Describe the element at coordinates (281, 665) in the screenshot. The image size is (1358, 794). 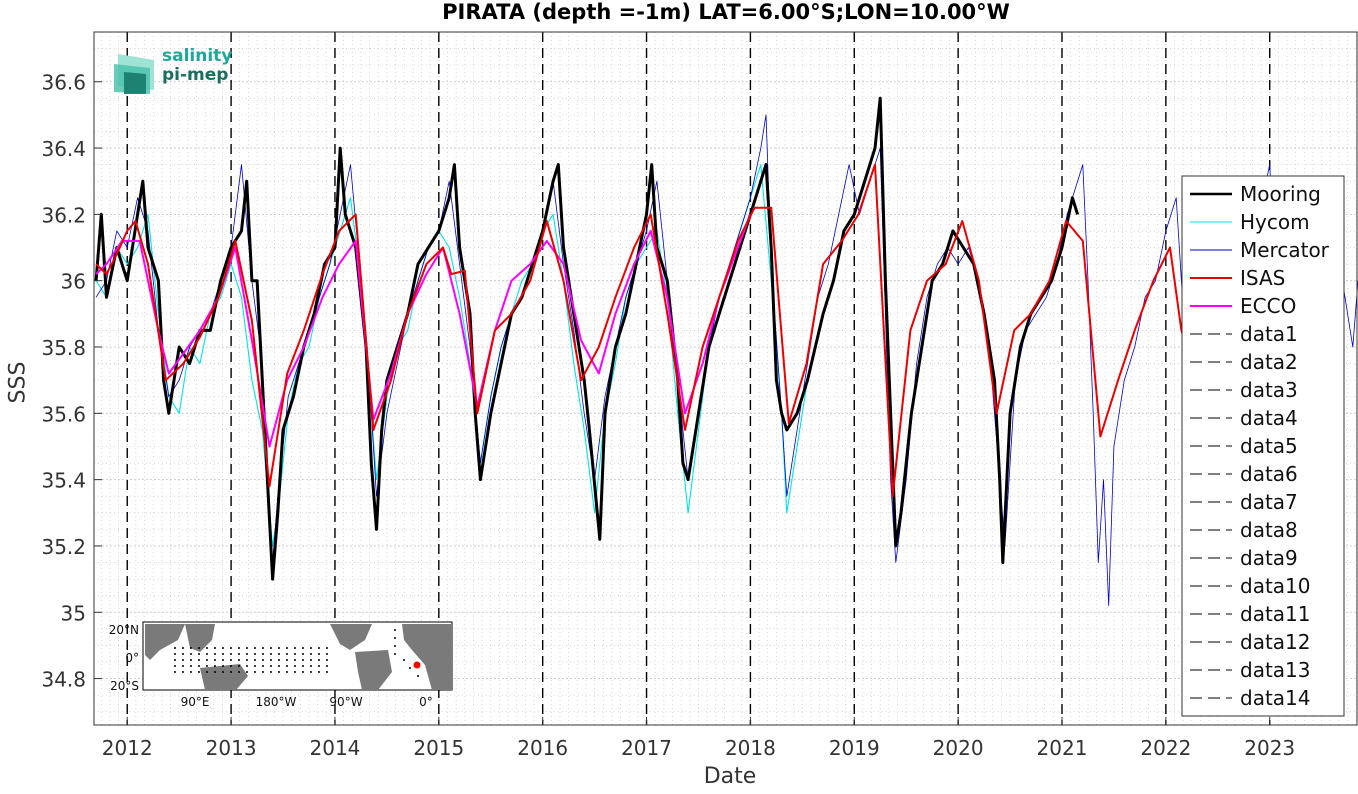
I see `inset-map: 20°N 0° 20°S 90°E 180°W 90°W 0°` at that location.